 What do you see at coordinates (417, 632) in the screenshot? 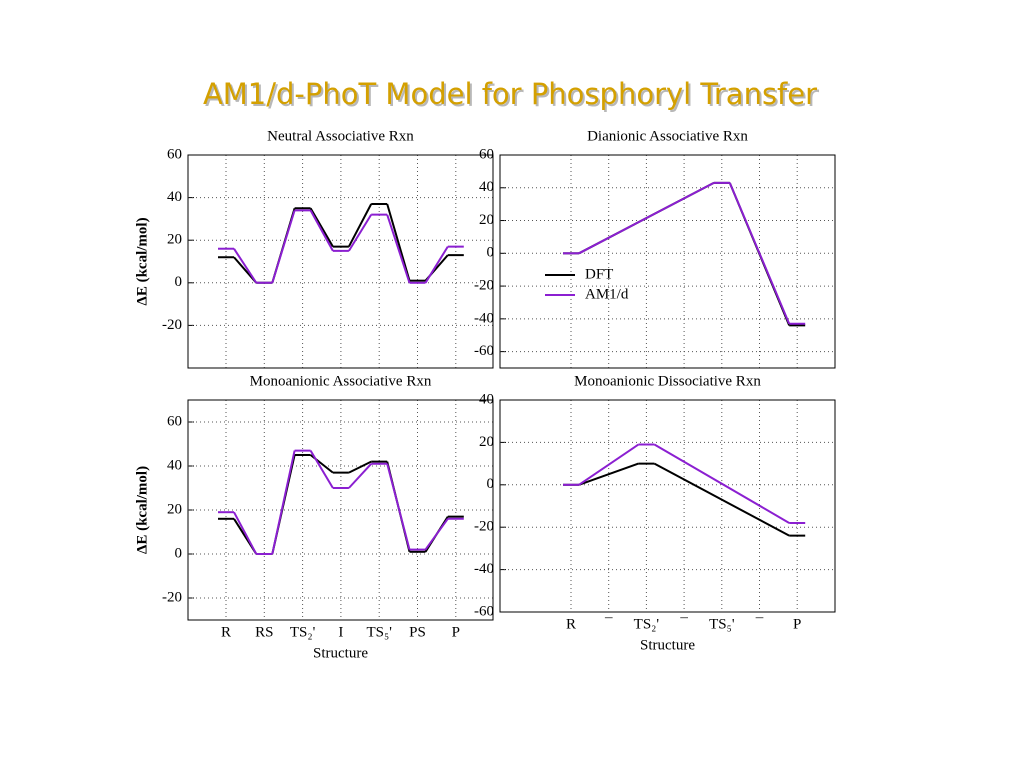
I see `x-tick-label: PS` at bounding box center [417, 632].